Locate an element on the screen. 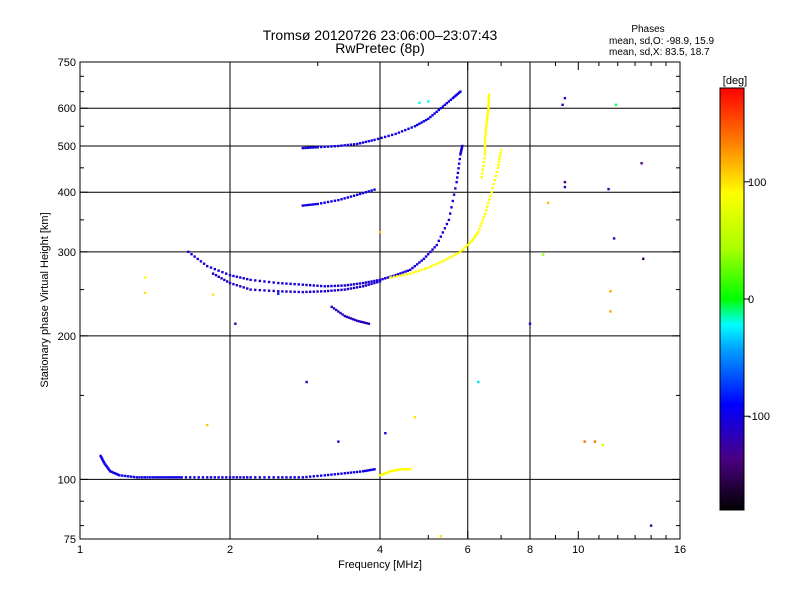 This screenshot has height=600, width=800. chart-title: Tromsø 20120726 23:06:00–23:07:43 is located at coordinates (380, 35).